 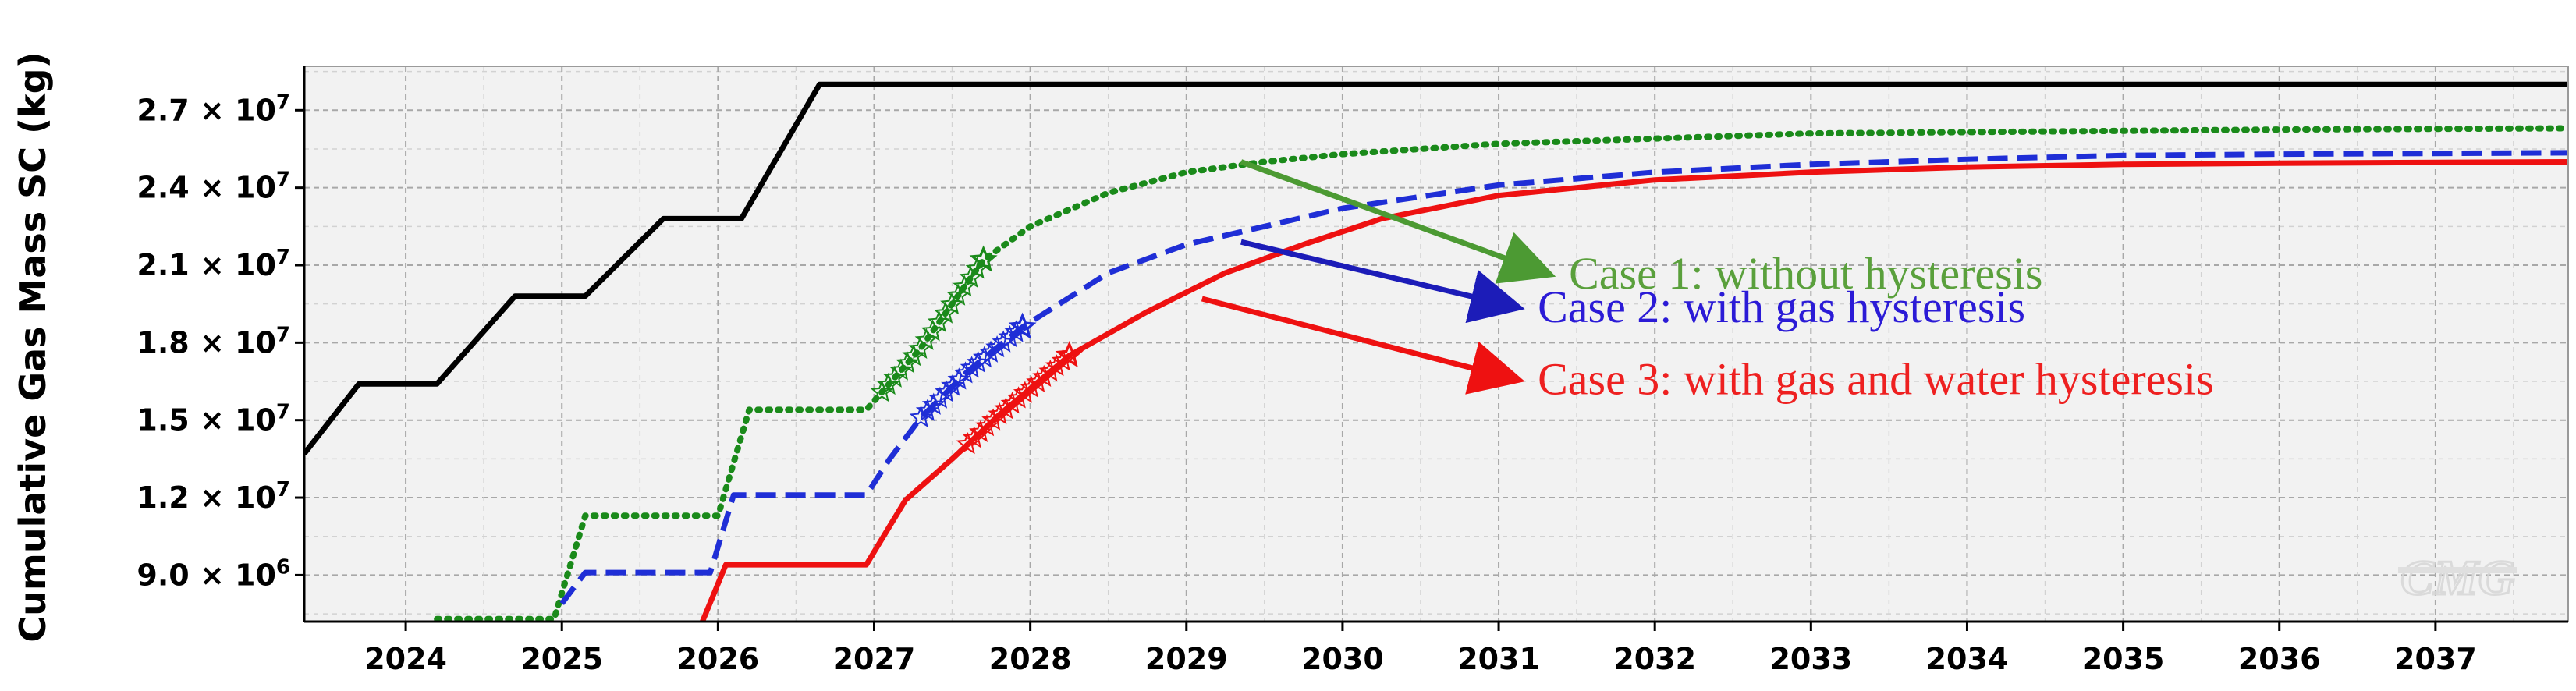 I want to click on x-tick-label: 2037, so click(x=2435, y=659).